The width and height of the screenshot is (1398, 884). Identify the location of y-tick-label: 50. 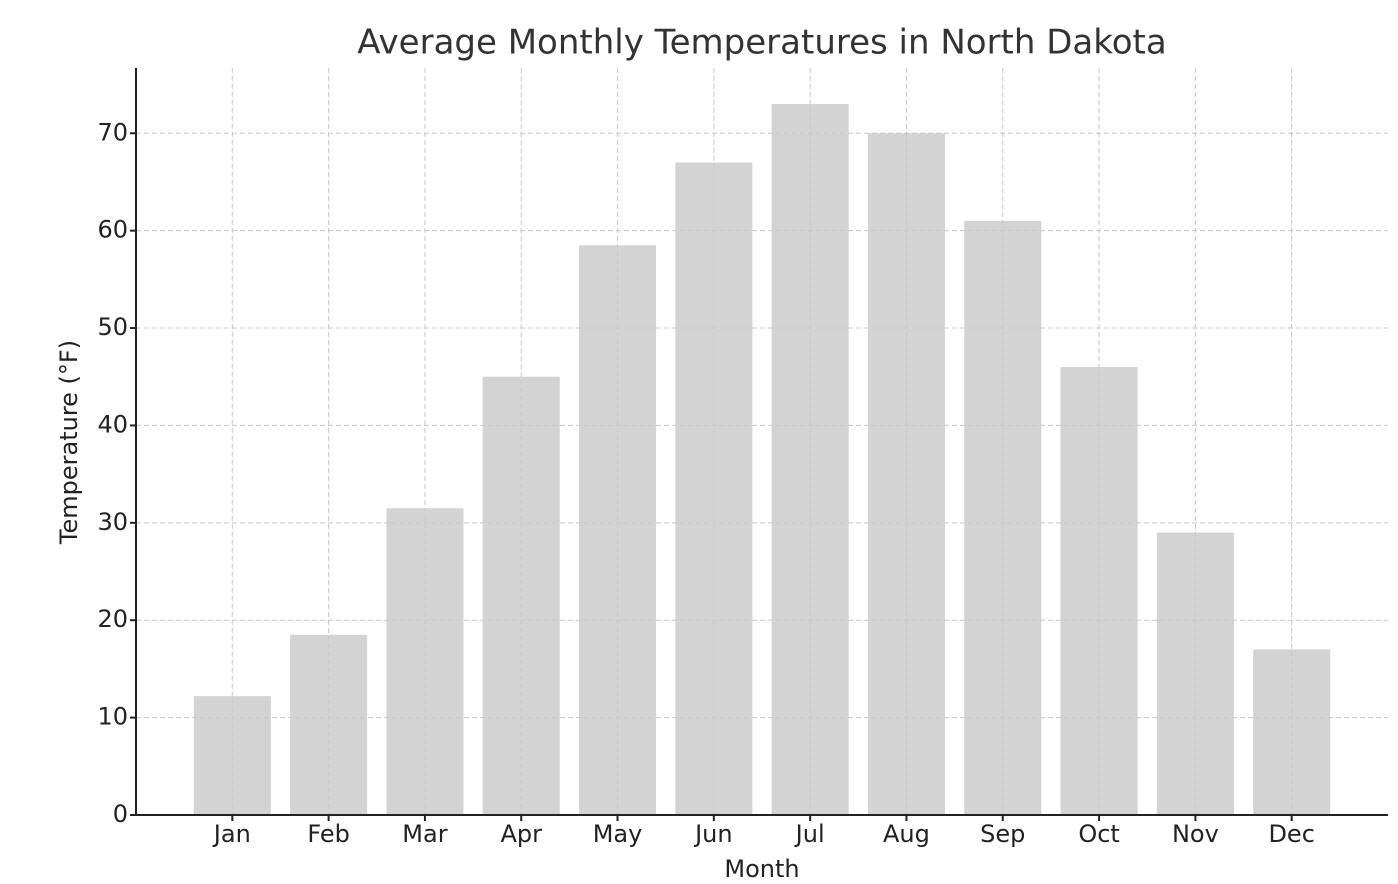
(112, 327).